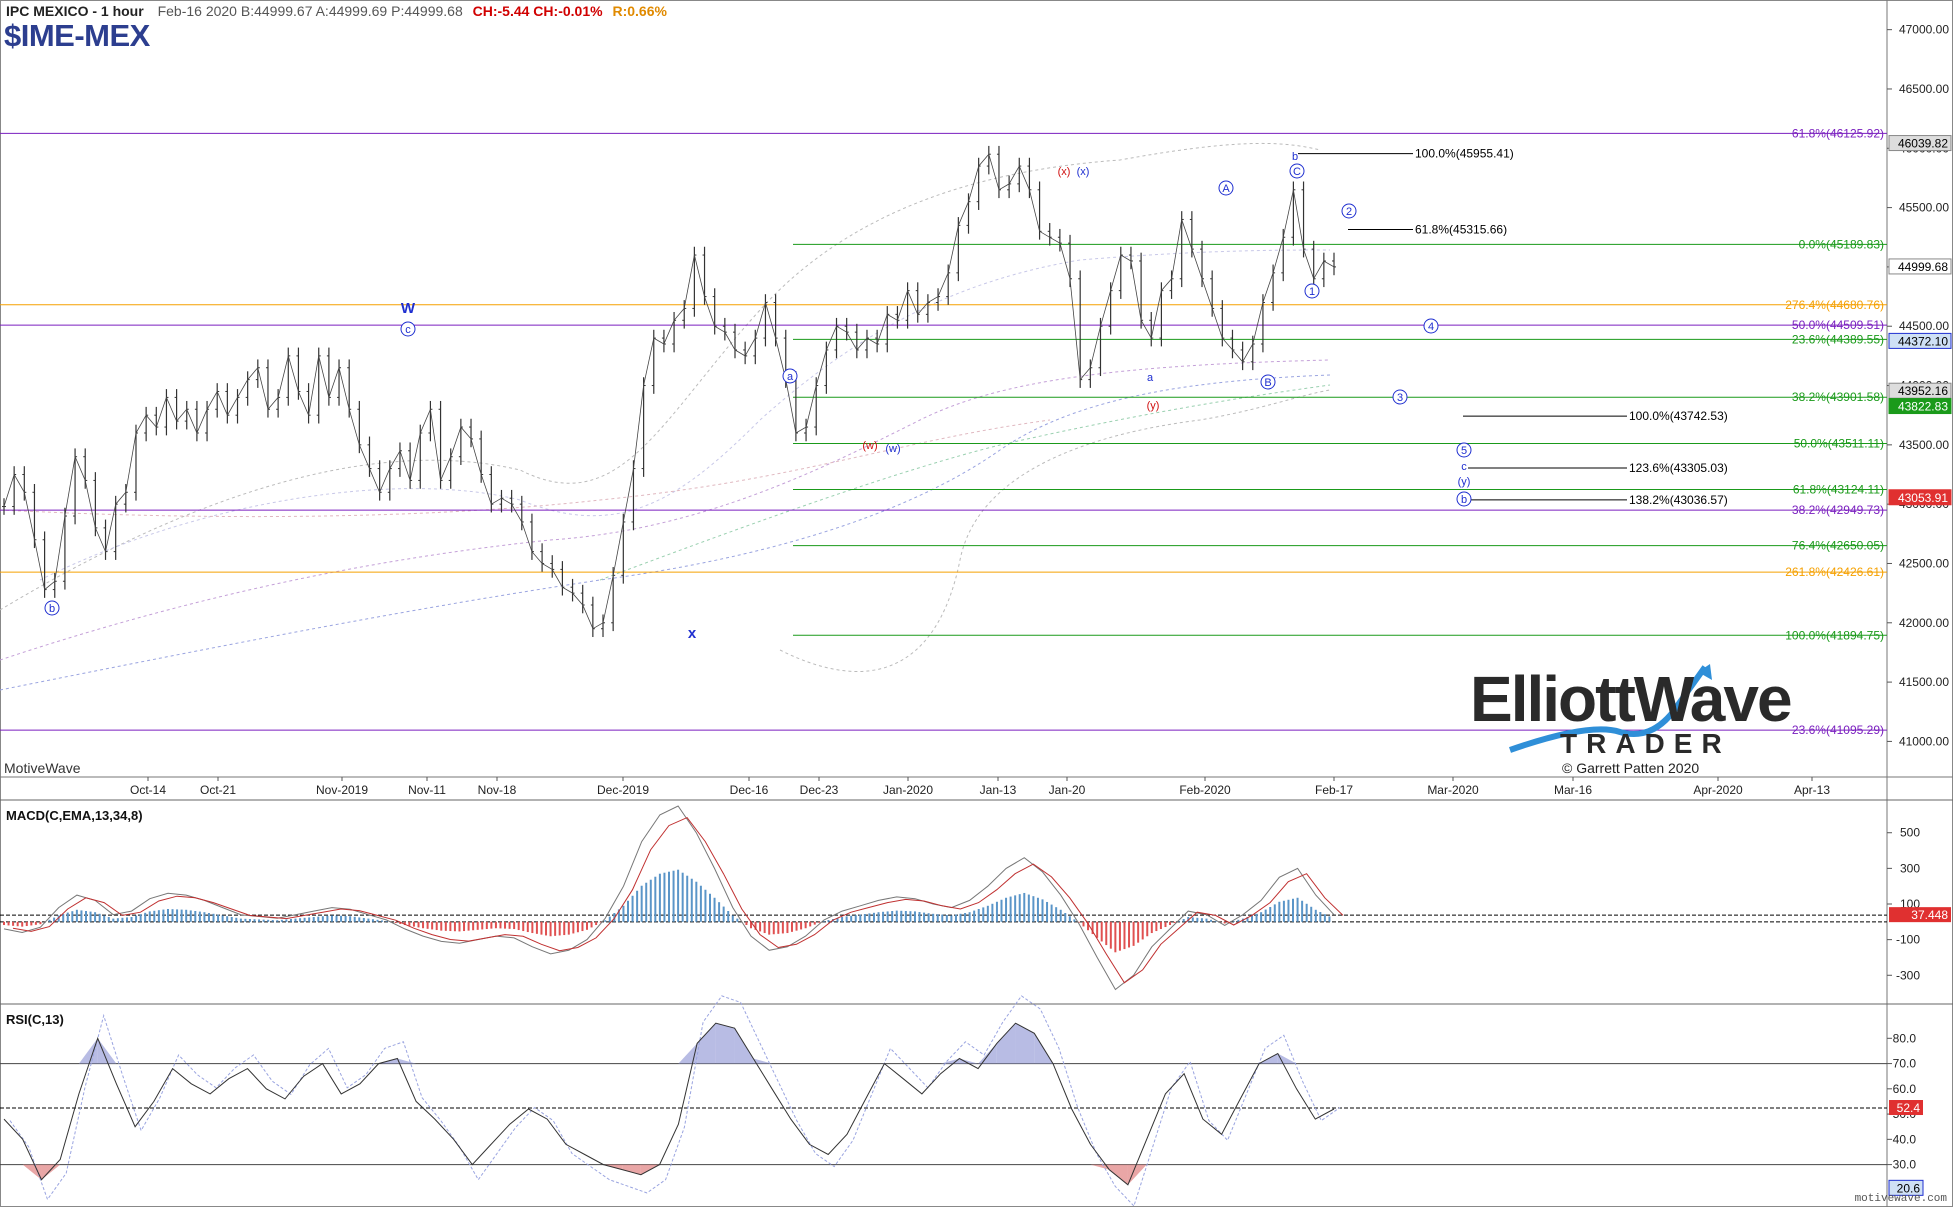  I want to click on wave-label: 4, so click(1431, 327).